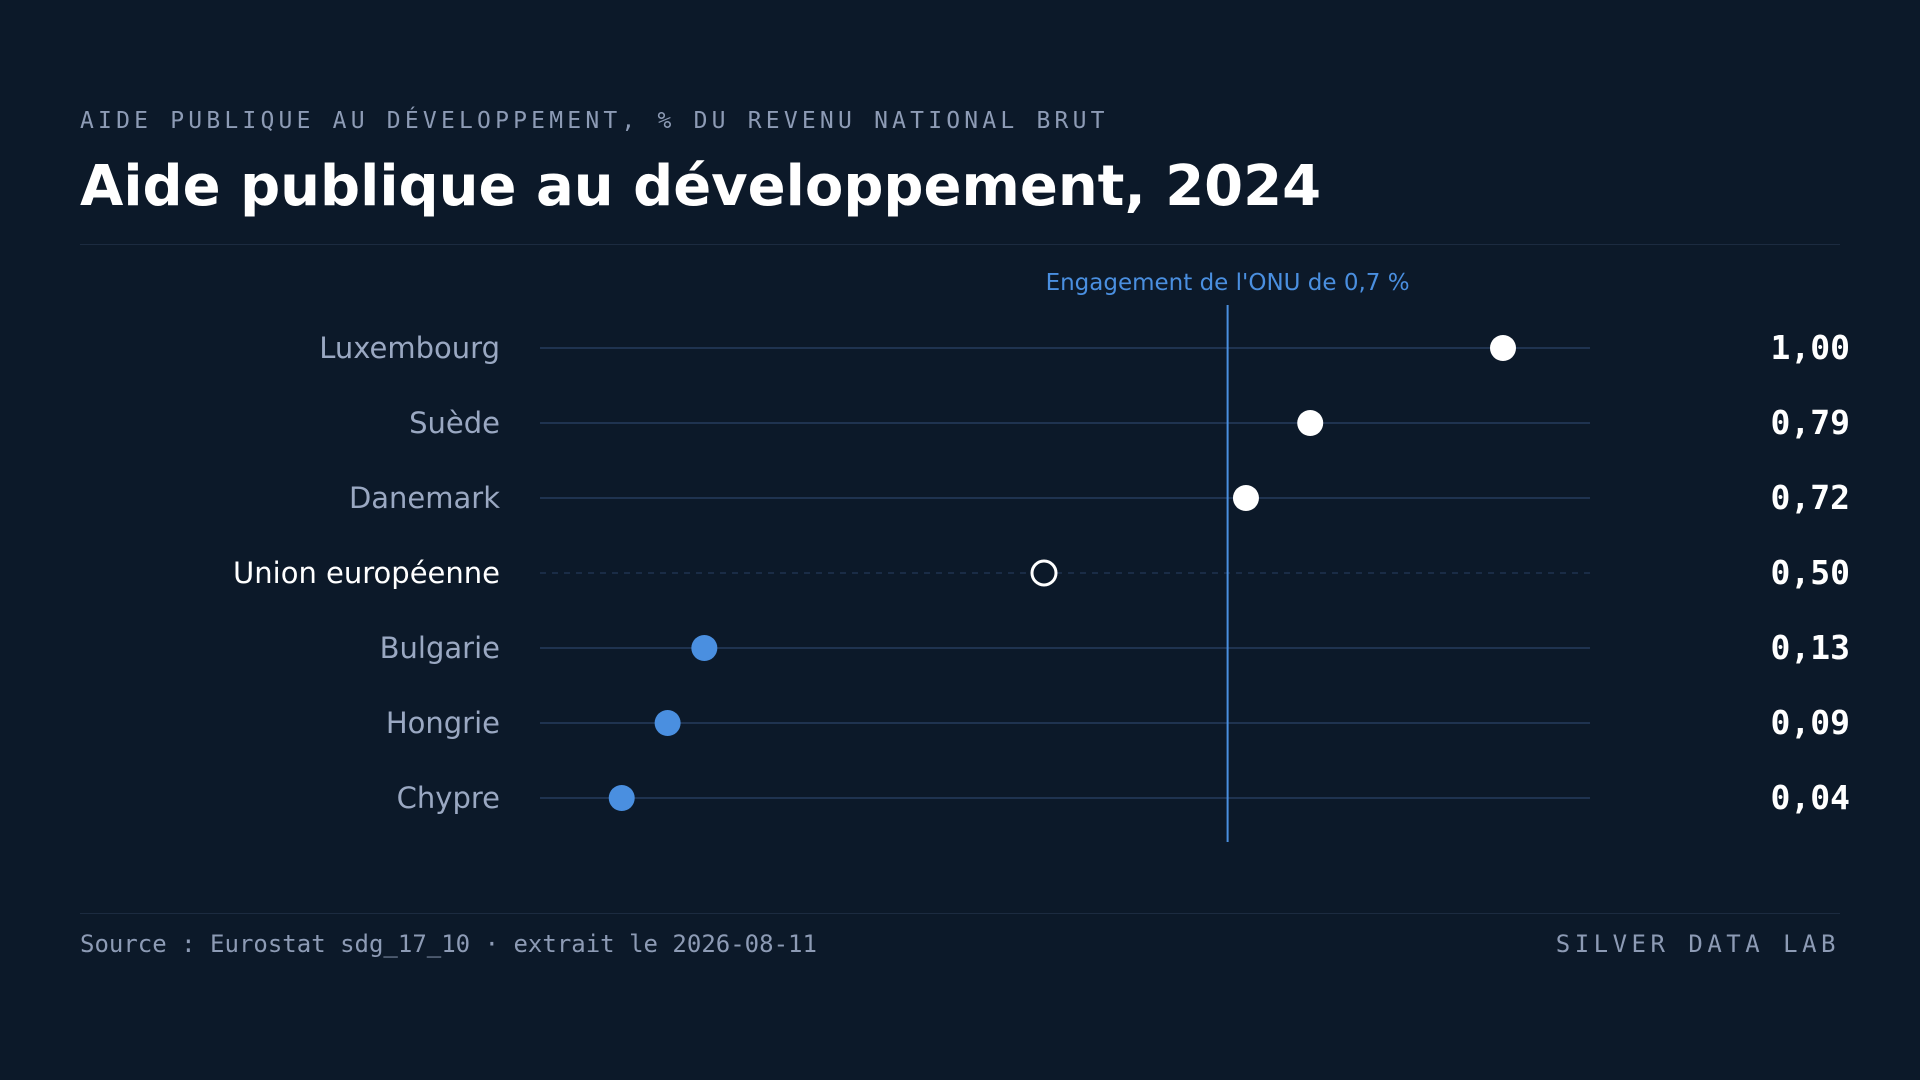  I want to click on value-label: 0,50, so click(1810, 572).